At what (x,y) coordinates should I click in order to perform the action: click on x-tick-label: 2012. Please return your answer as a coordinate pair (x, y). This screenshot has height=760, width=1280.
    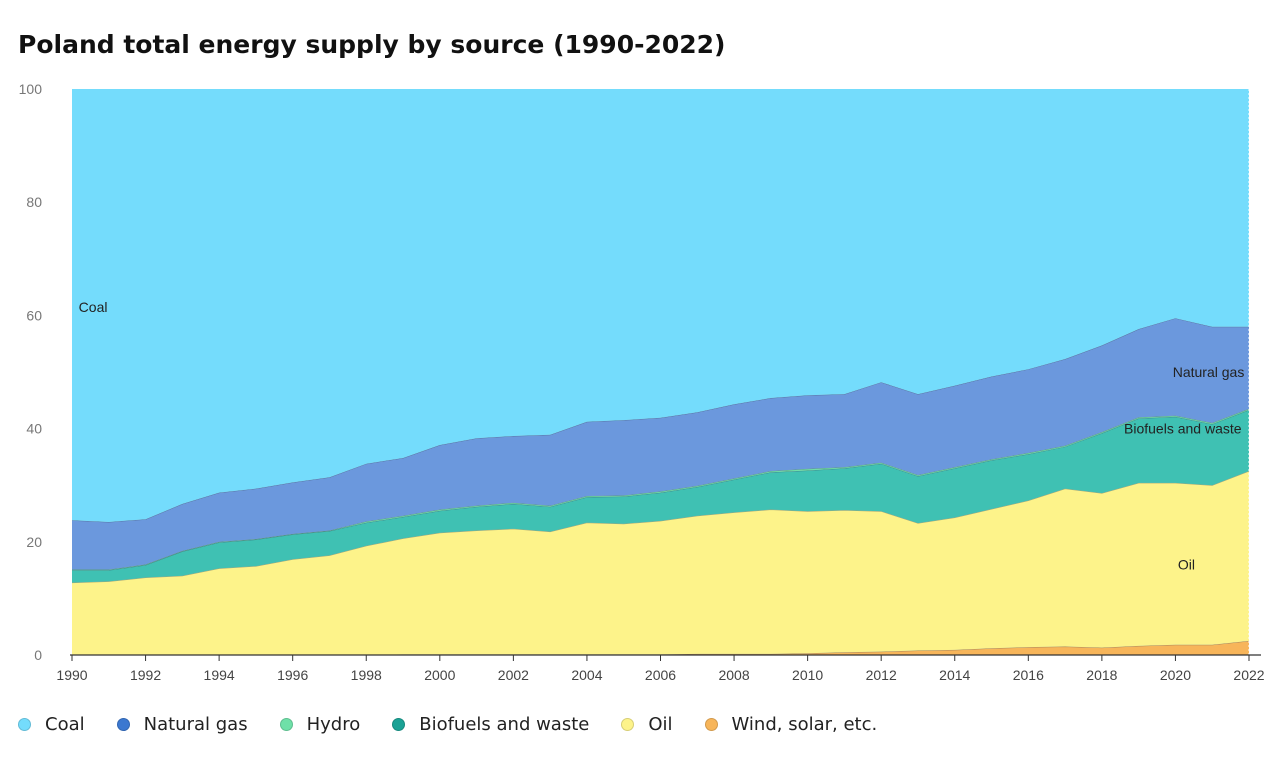
    Looking at the image, I should click on (881, 675).